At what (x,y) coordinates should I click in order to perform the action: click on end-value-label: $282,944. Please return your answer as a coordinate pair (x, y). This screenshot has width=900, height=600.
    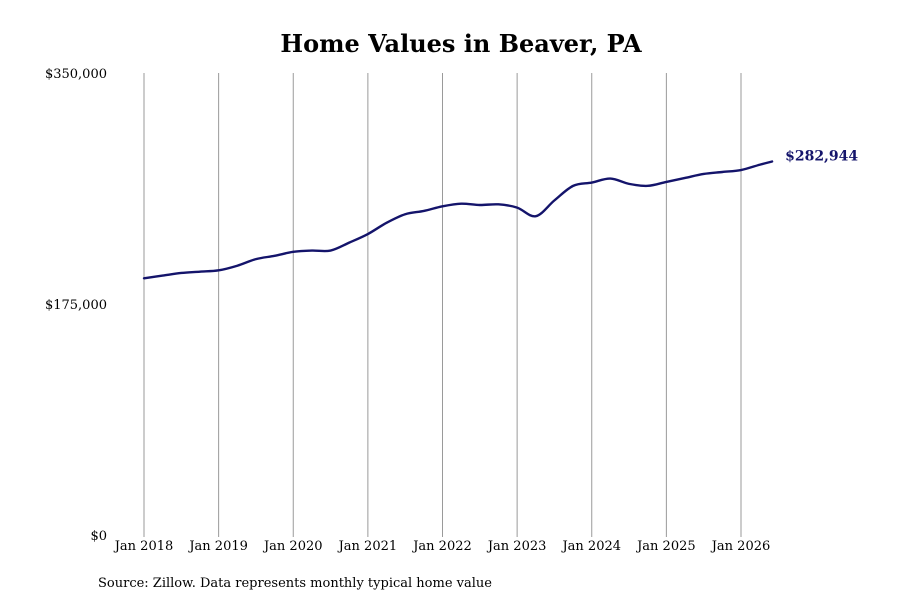
    Looking at the image, I should click on (821, 157).